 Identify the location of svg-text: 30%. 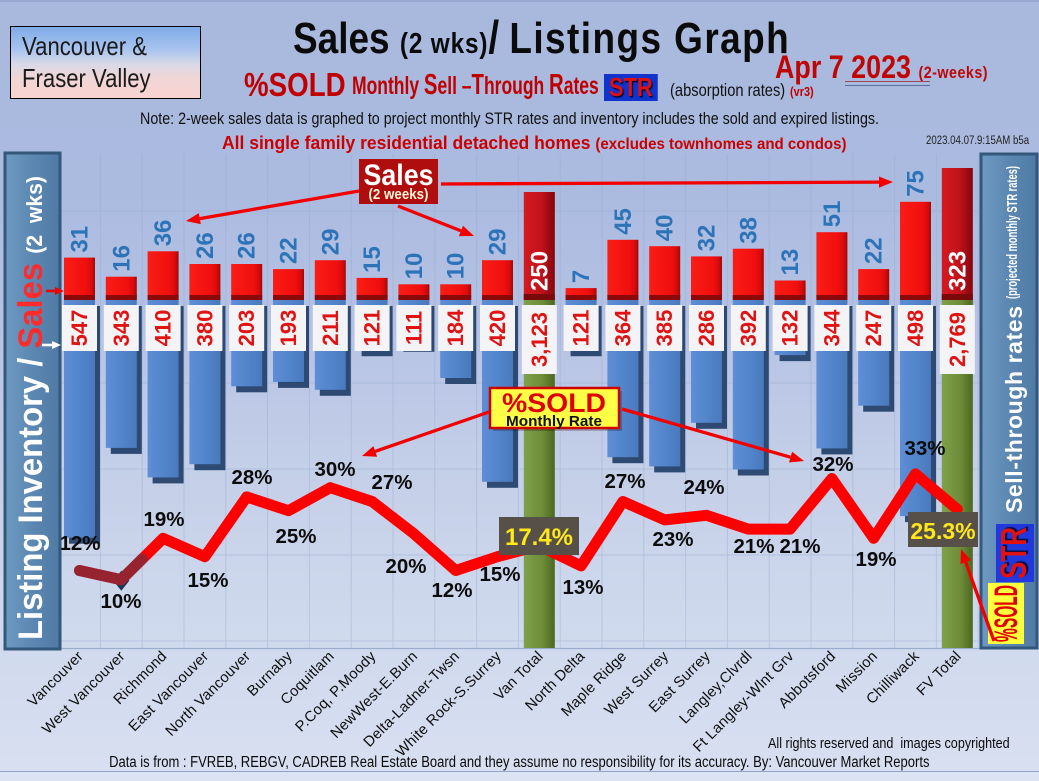
(334, 469).